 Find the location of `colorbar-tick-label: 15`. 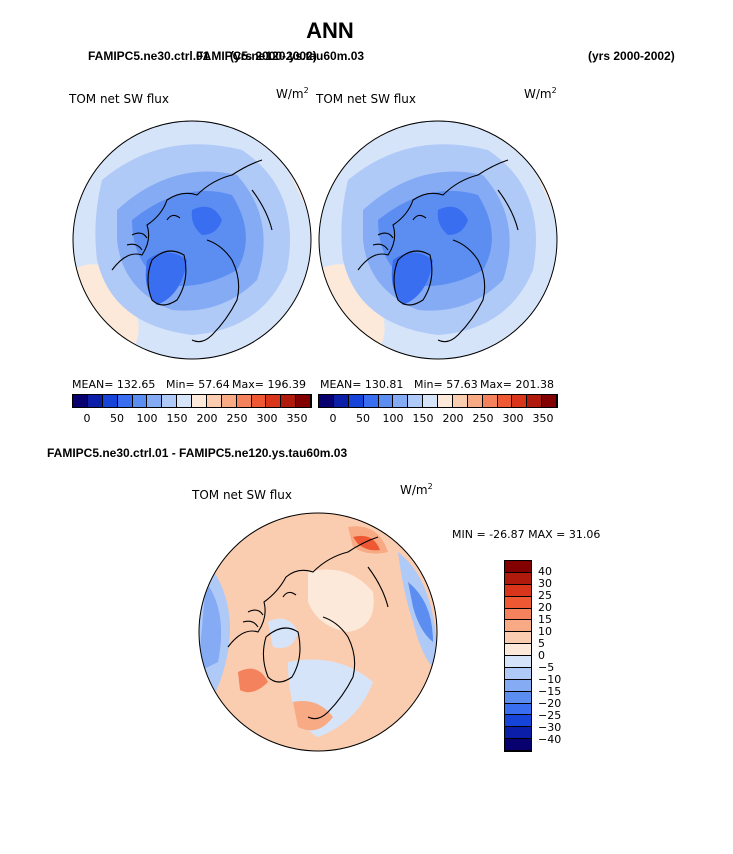

colorbar-tick-label: 15 is located at coordinates (545, 619).